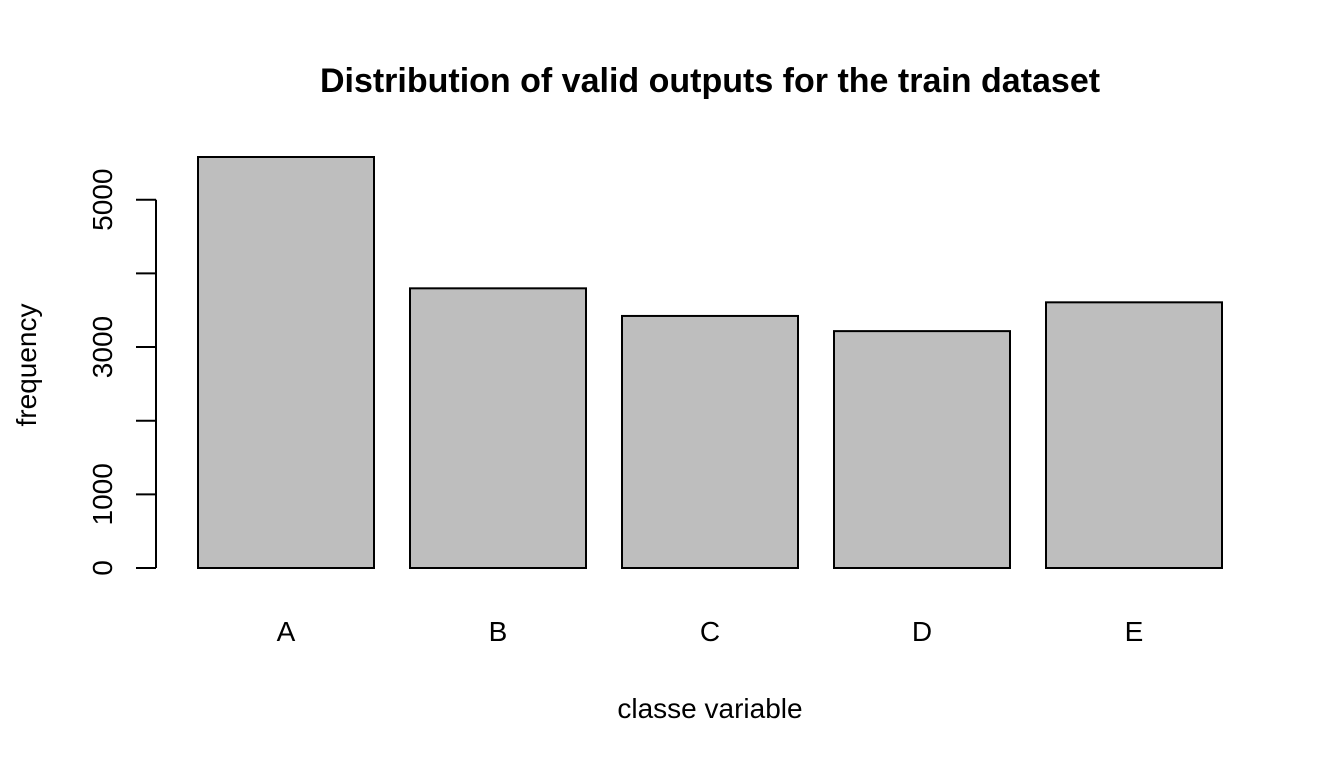 The width and height of the screenshot is (1344, 768). I want to click on x-tick-label-a: A, so click(286, 631).